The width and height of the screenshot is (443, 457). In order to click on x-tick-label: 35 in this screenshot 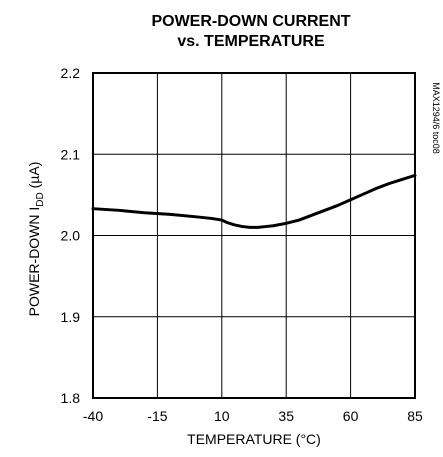, I will do `click(286, 416)`.